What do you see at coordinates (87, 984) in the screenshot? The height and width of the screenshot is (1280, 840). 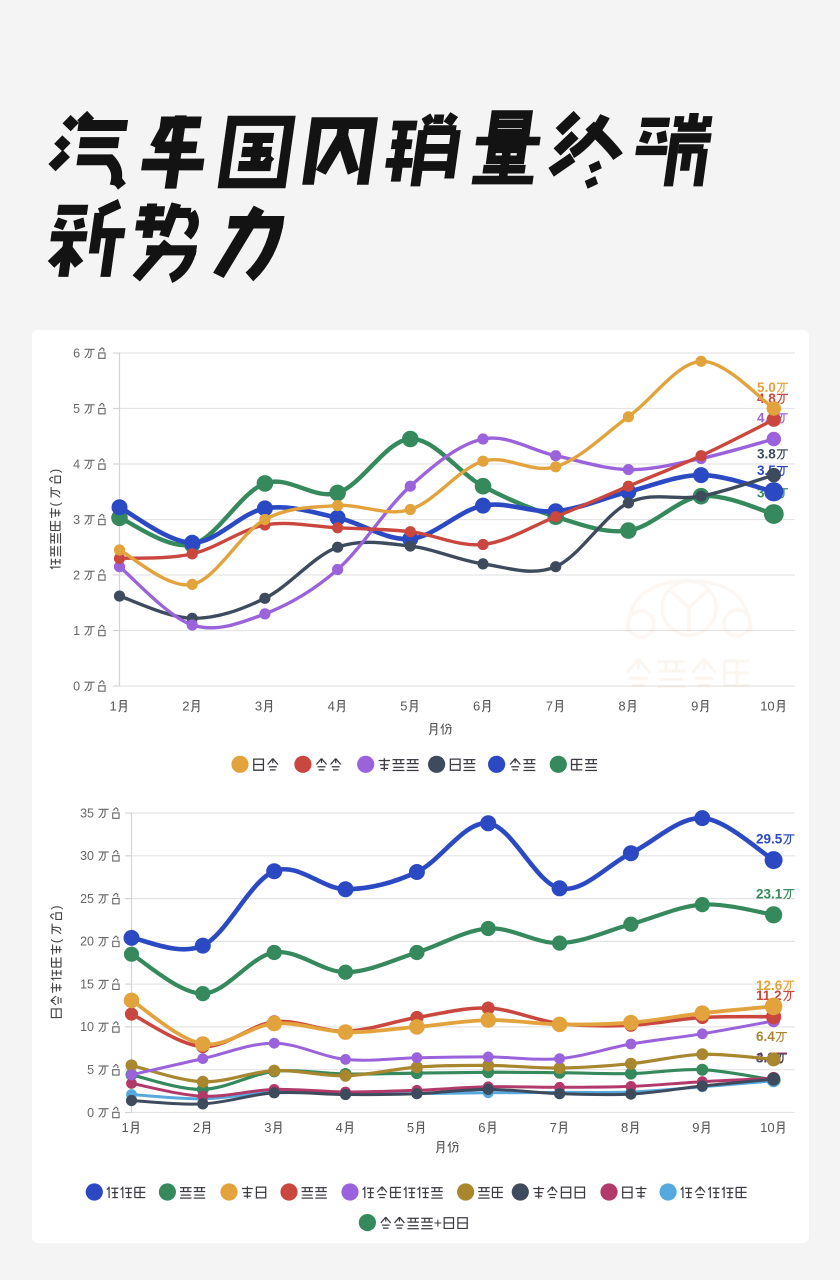 I see `svg-text: 15` at bounding box center [87, 984].